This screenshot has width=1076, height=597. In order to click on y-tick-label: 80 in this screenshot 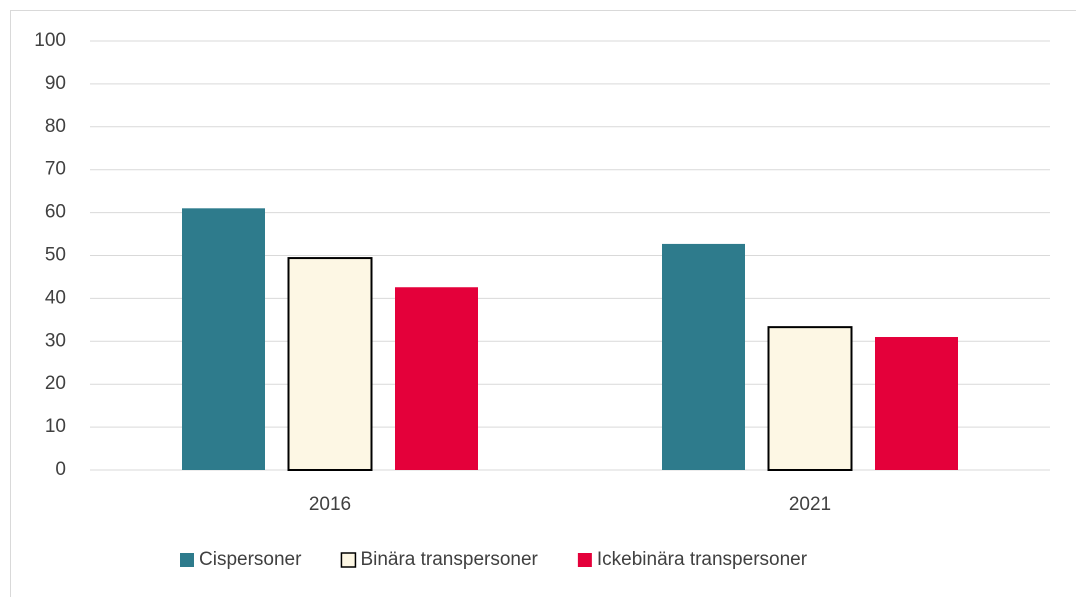, I will do `click(55, 126)`.